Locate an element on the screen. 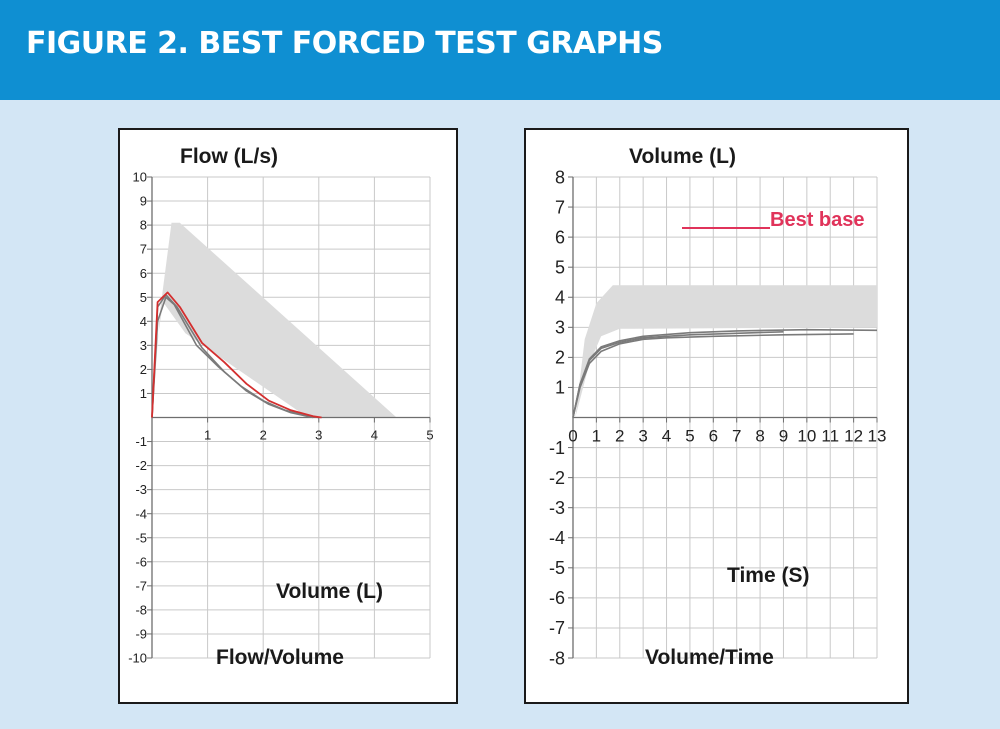 The width and height of the screenshot is (1000, 729). chart-subtitle: Volume/Time is located at coordinates (709, 657).